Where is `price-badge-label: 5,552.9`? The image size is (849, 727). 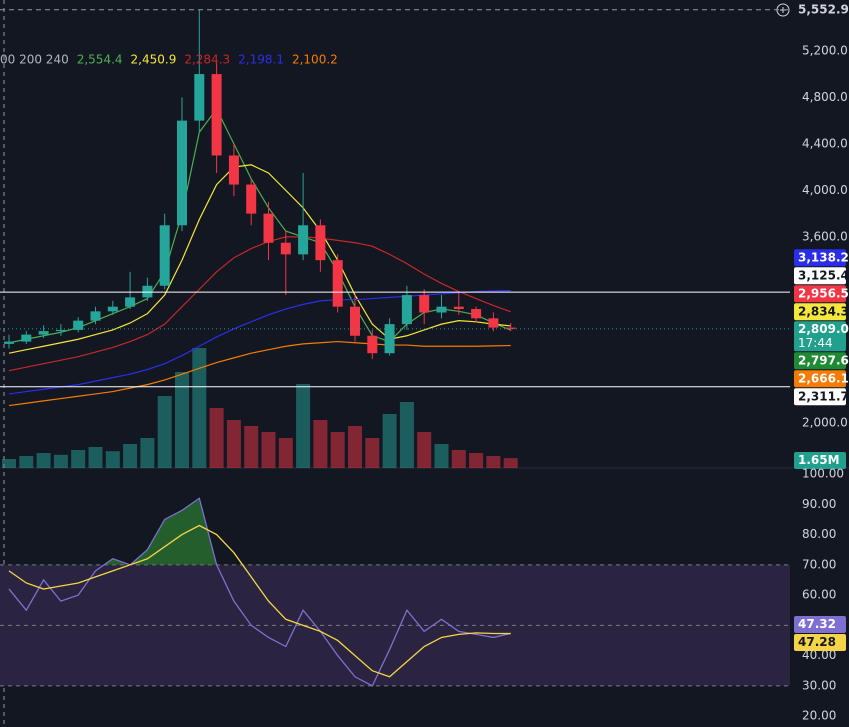
price-badge-label: 5,552.9 is located at coordinates (823, 9).